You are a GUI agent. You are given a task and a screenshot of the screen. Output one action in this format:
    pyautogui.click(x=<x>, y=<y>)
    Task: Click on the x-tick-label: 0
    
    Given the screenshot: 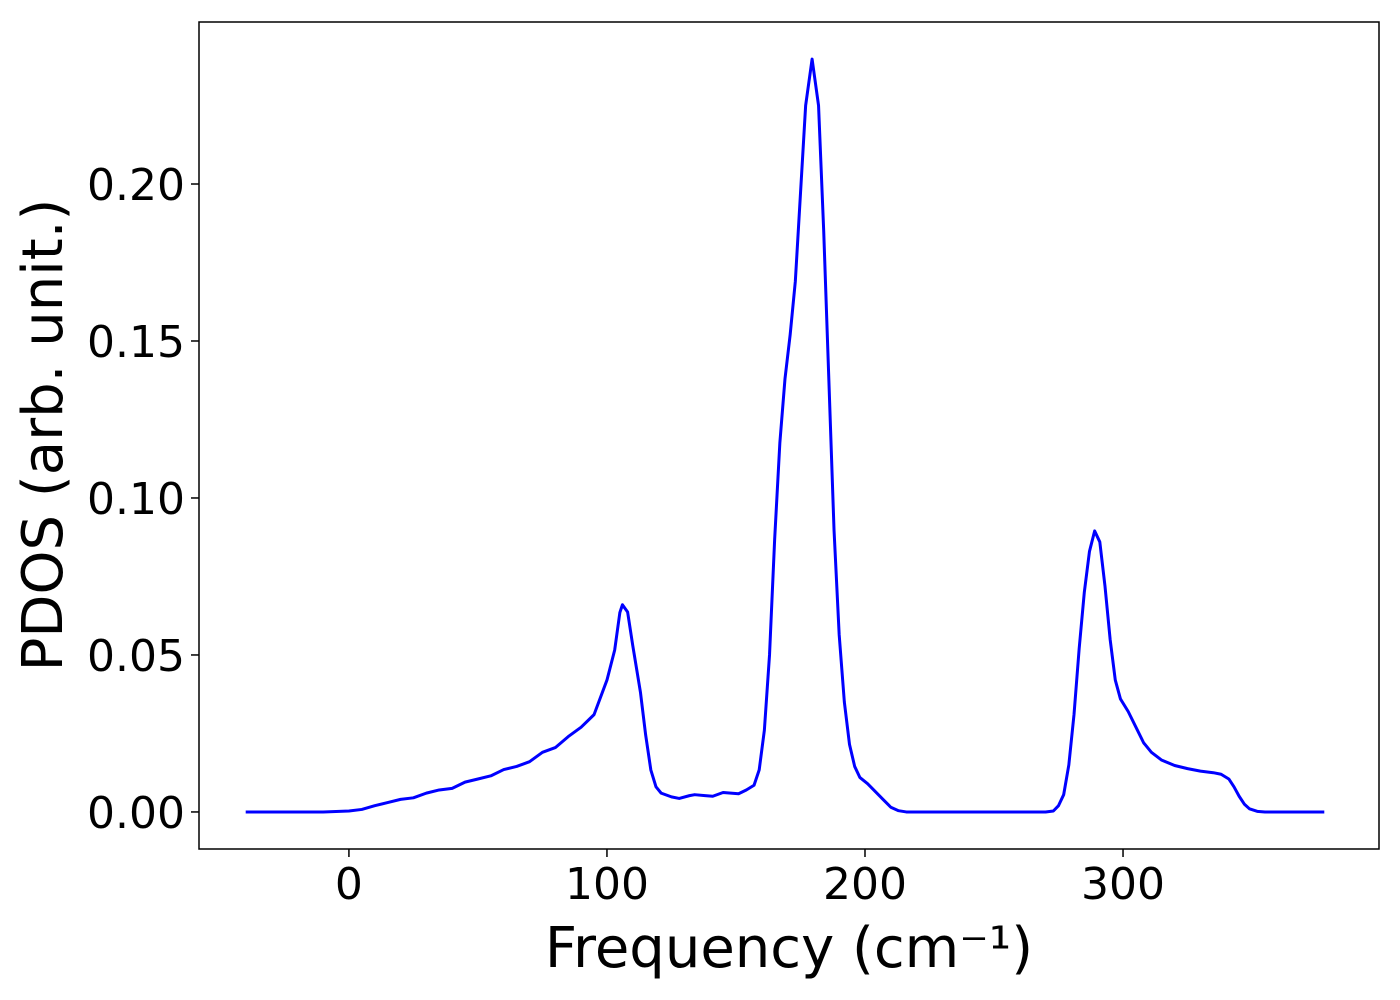 What is the action you would take?
    pyautogui.click(x=349, y=884)
    